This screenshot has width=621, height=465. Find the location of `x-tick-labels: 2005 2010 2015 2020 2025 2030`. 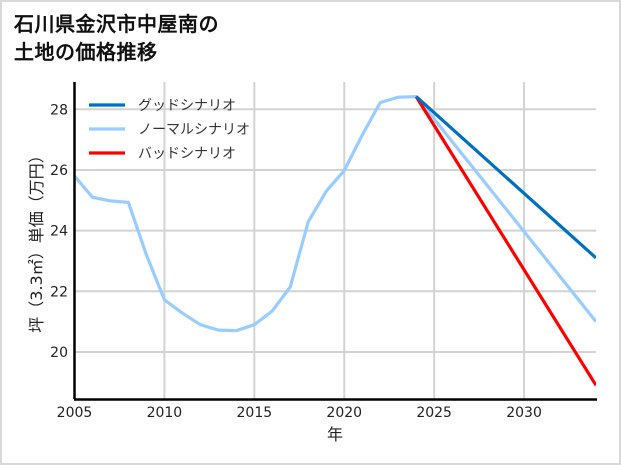

x-tick-labels: 2005 2010 2015 2020 2025 2030 is located at coordinates (299, 413).